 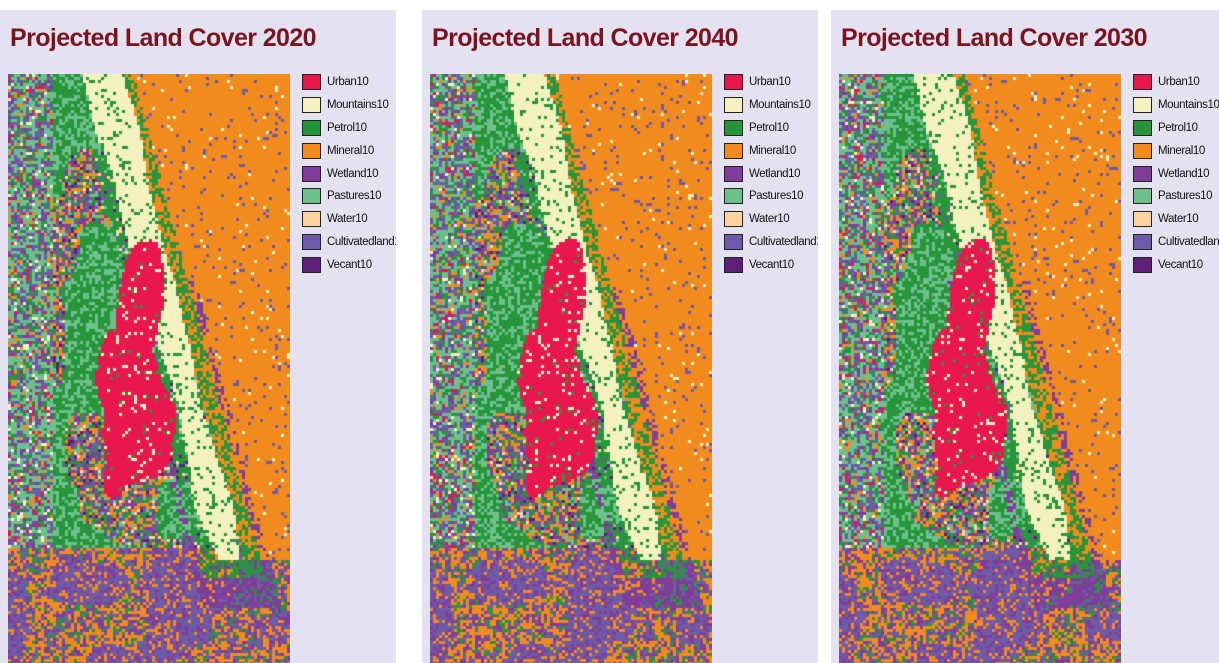 I want to click on map-title: Projected Land Cover 2020, so click(x=163, y=38).